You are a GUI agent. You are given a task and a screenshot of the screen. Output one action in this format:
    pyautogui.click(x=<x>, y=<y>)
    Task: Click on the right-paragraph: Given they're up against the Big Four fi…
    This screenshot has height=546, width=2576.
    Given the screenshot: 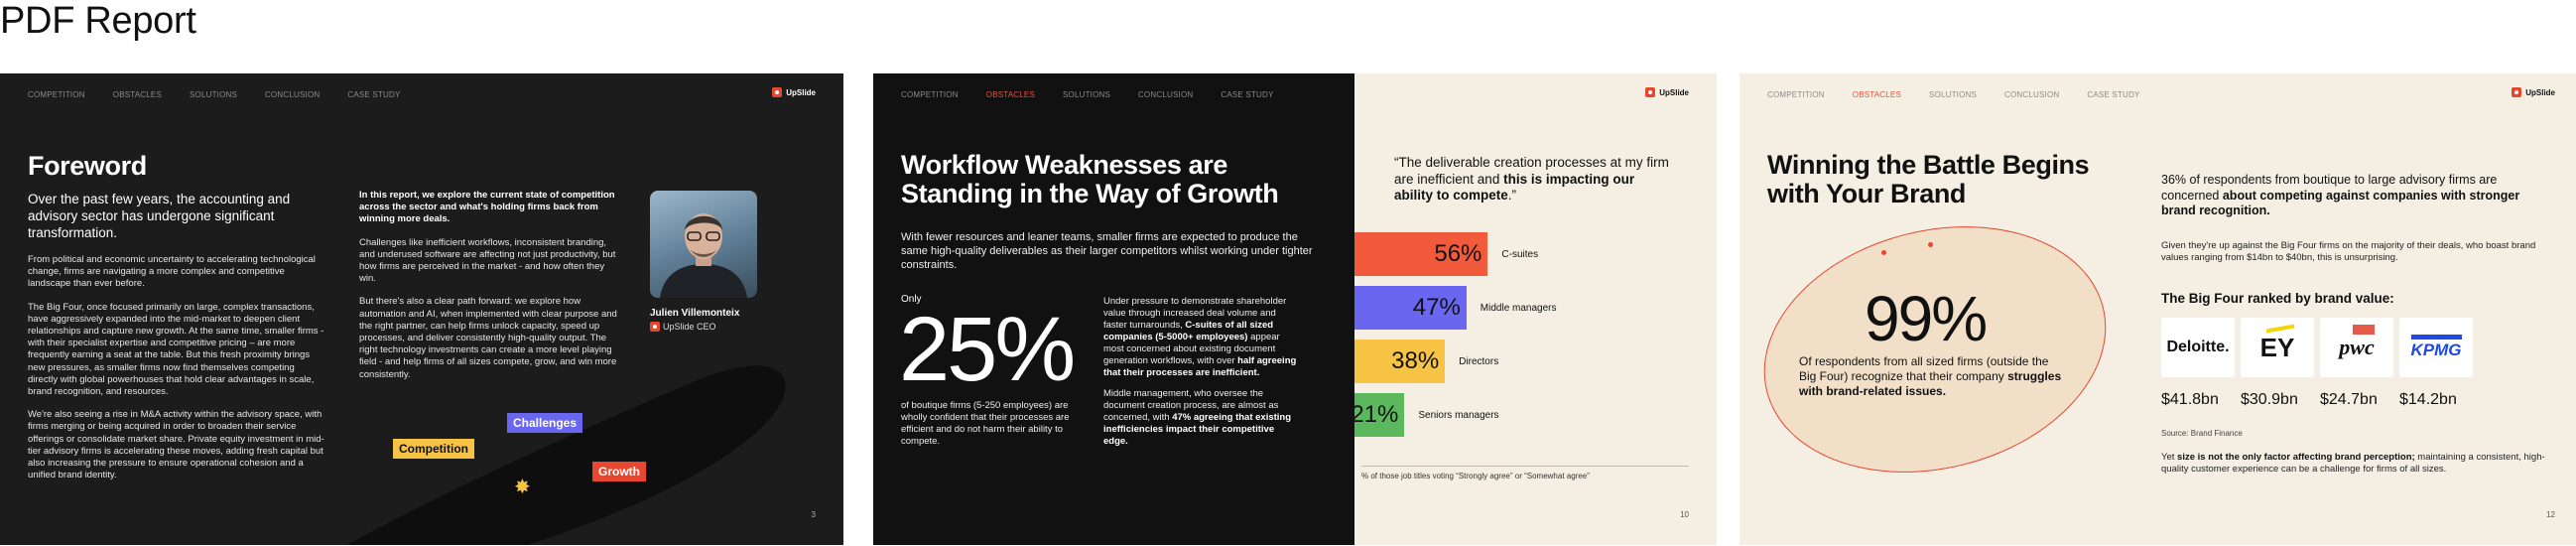 What is the action you would take?
    pyautogui.click(x=2348, y=251)
    